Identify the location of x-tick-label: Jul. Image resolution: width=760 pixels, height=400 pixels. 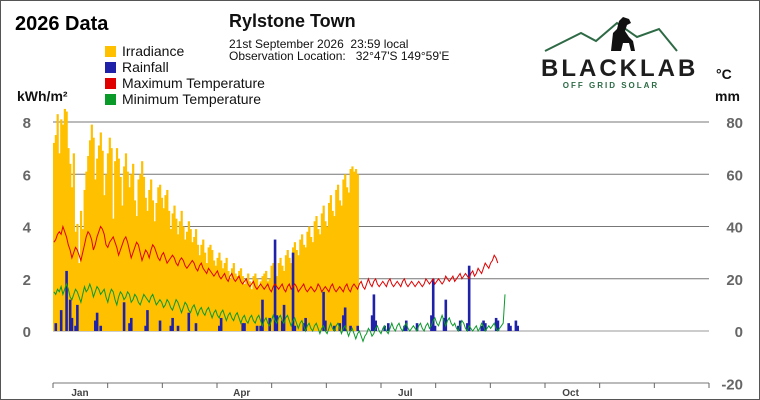
(405, 393).